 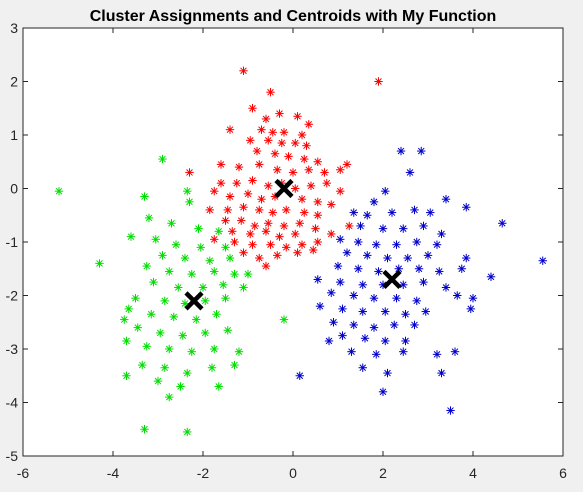 I want to click on x-tick-label: 0, so click(x=293, y=473).